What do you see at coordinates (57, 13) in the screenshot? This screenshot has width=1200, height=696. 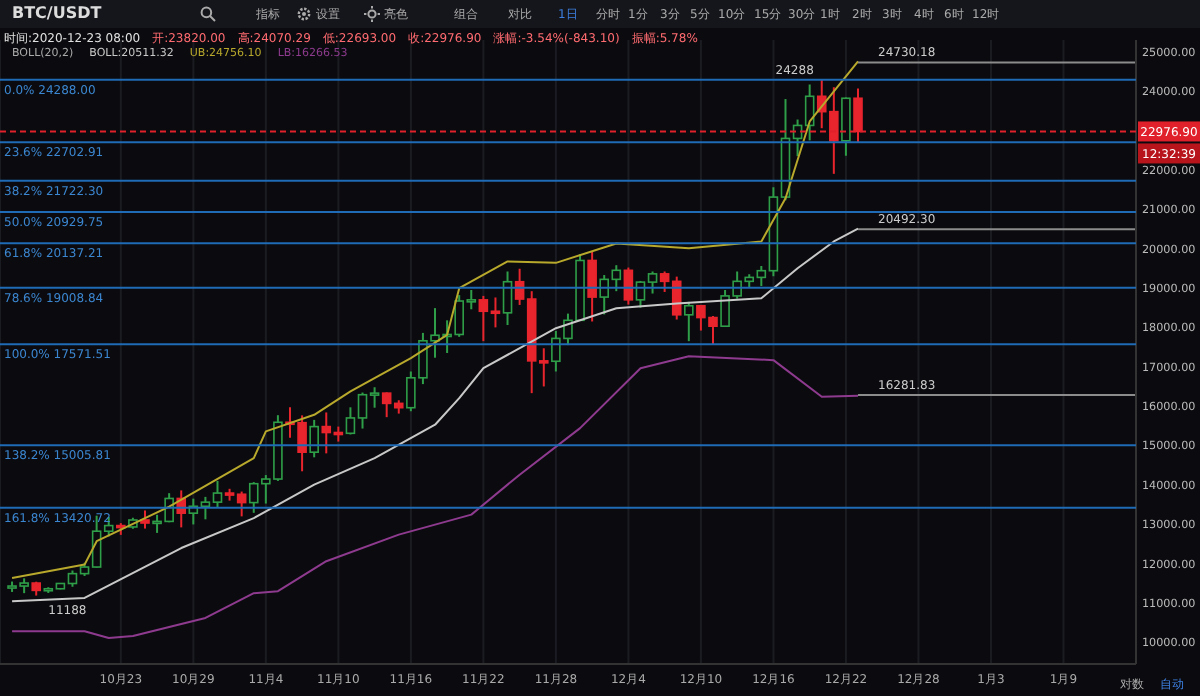 I see `chart-title: BTC/USDT` at bounding box center [57, 13].